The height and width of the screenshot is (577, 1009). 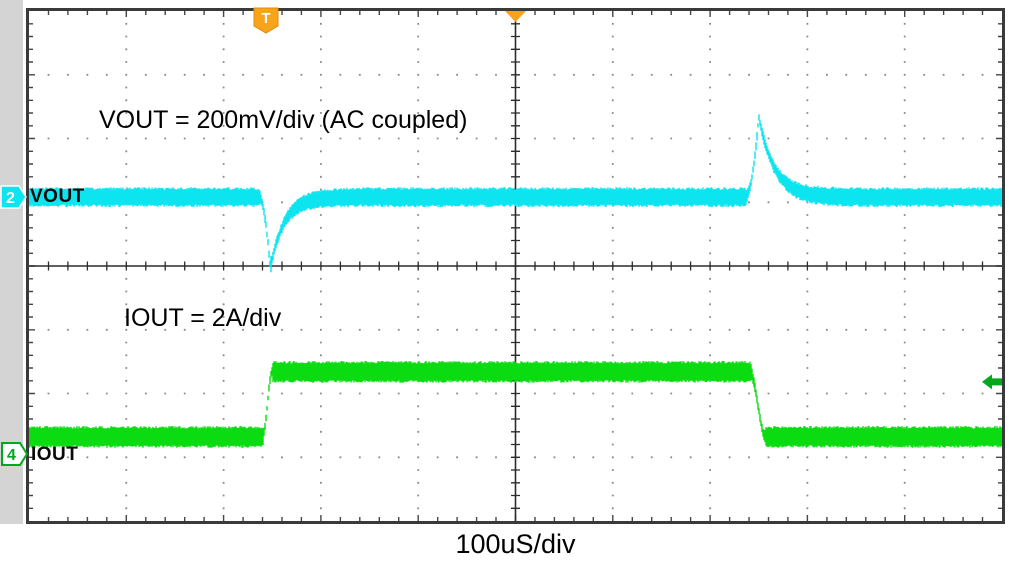 What do you see at coordinates (515, 16) in the screenshot?
I see `trigger-position-triangle` at bounding box center [515, 16].